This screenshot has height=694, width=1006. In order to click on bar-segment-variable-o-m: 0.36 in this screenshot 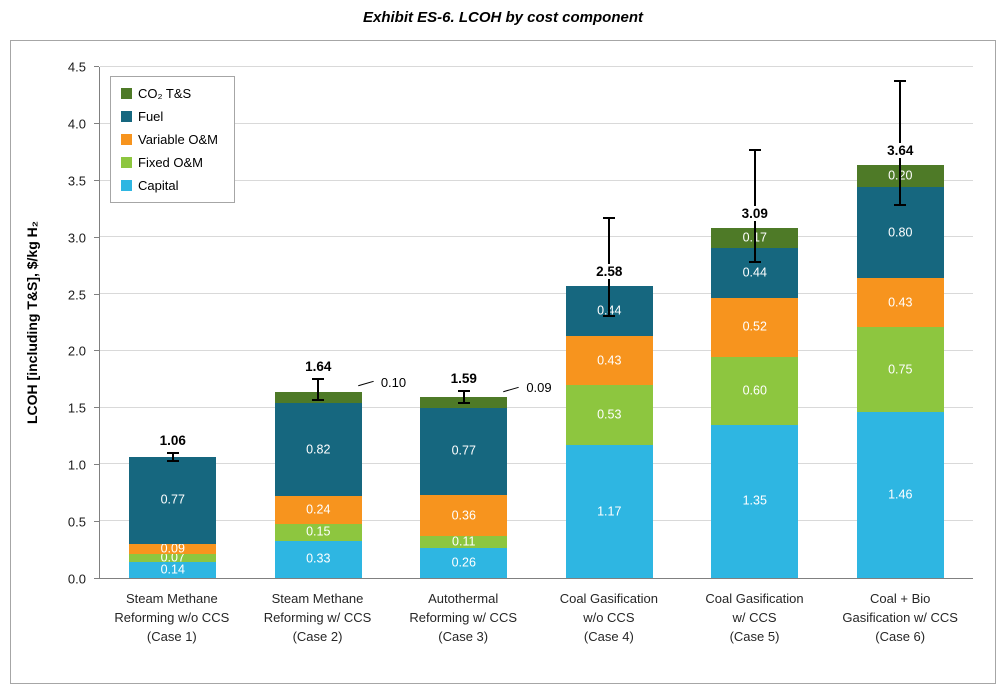, I will do `click(464, 515)`.